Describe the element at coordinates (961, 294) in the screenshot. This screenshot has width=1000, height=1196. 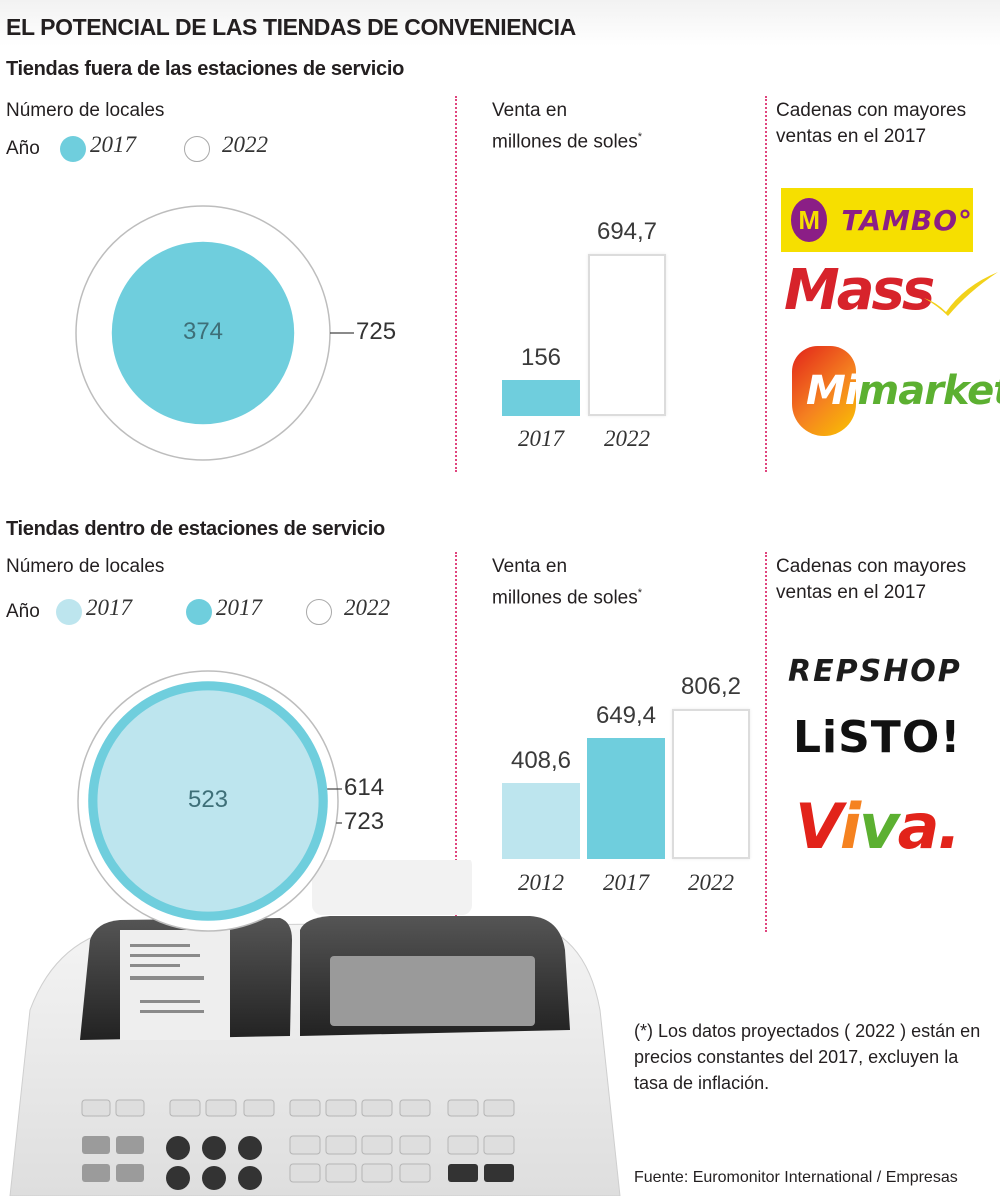
I see `mass-check-icon` at that location.